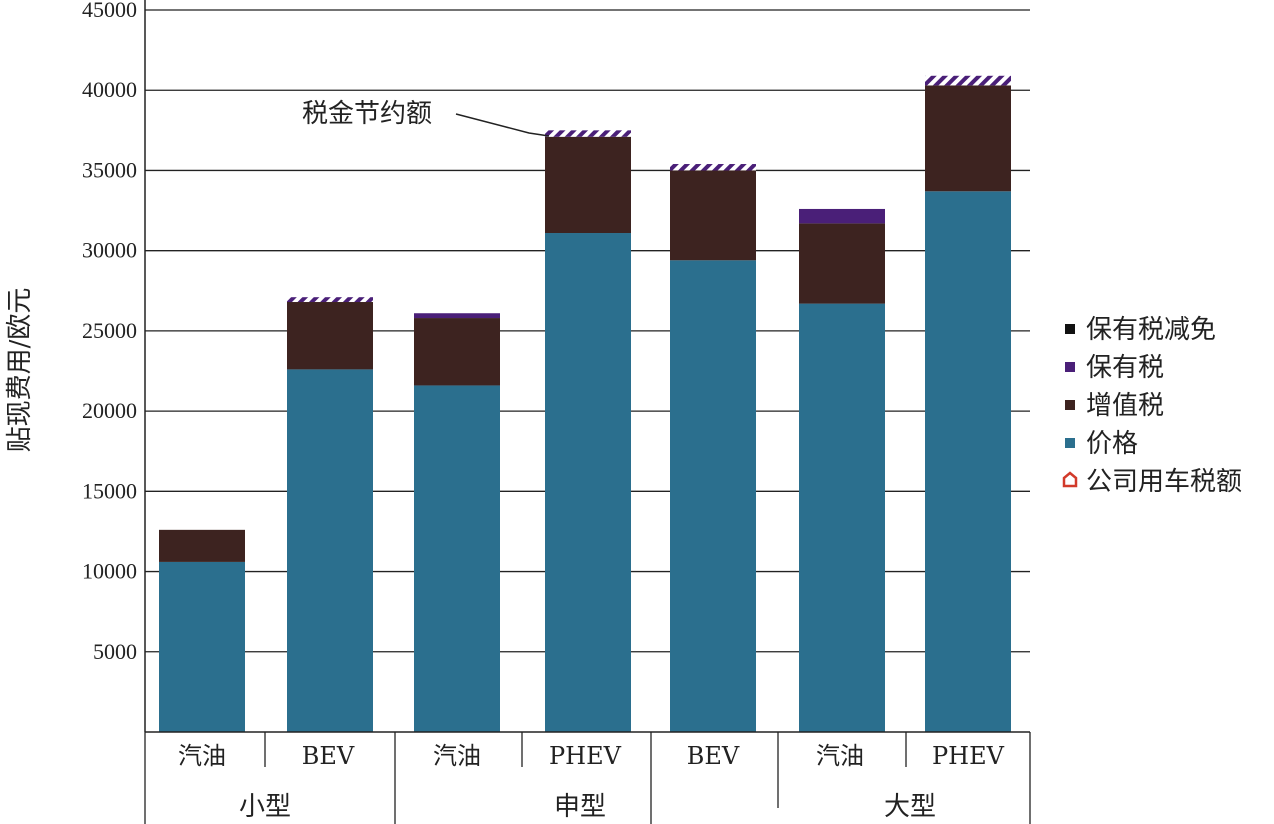  What do you see at coordinates (910, 807) in the screenshot?
I see `group-label: 大型` at bounding box center [910, 807].